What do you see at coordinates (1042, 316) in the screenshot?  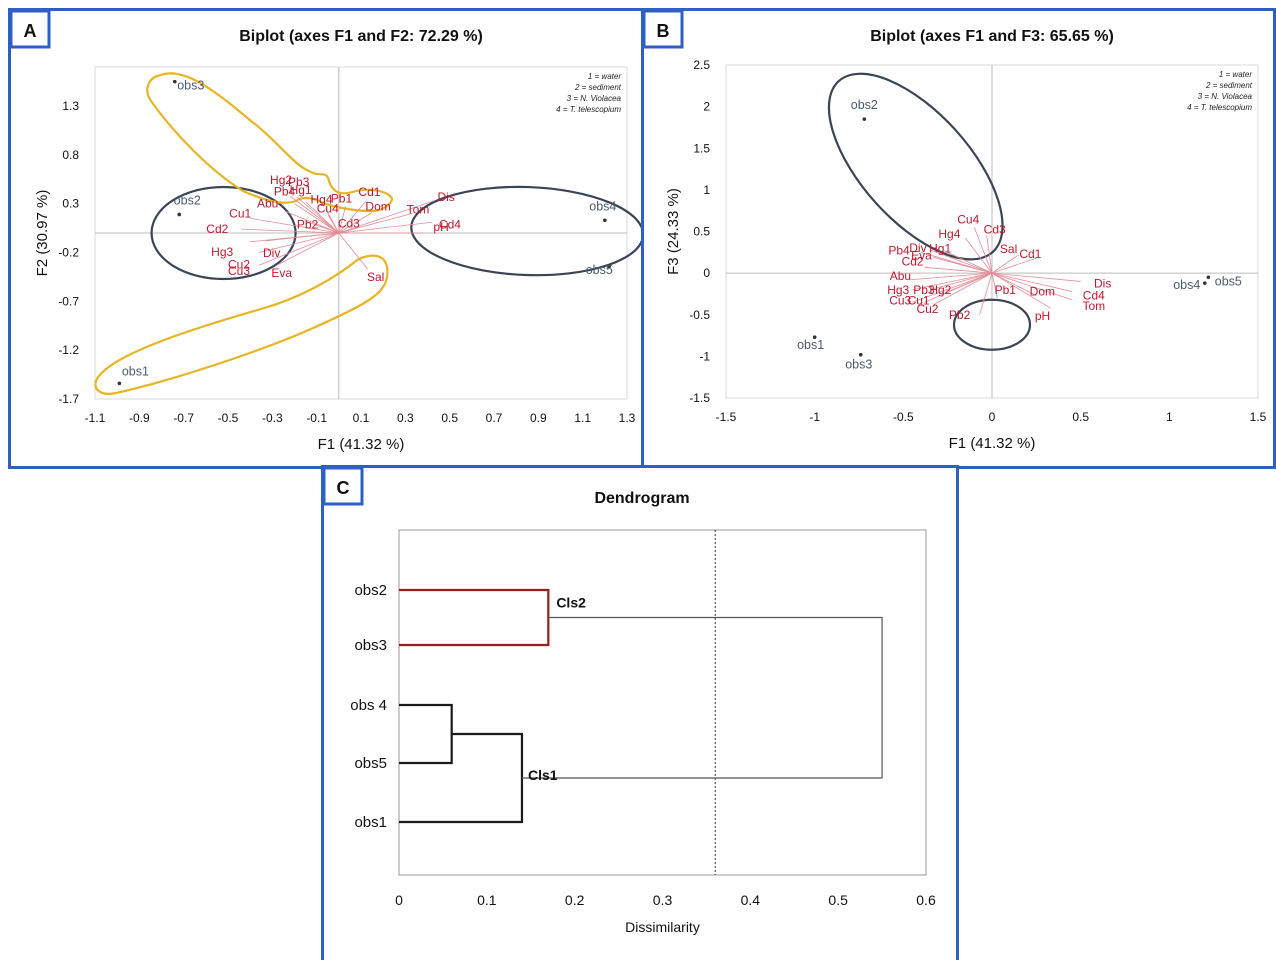 I see `variable-label: pH` at bounding box center [1042, 316].